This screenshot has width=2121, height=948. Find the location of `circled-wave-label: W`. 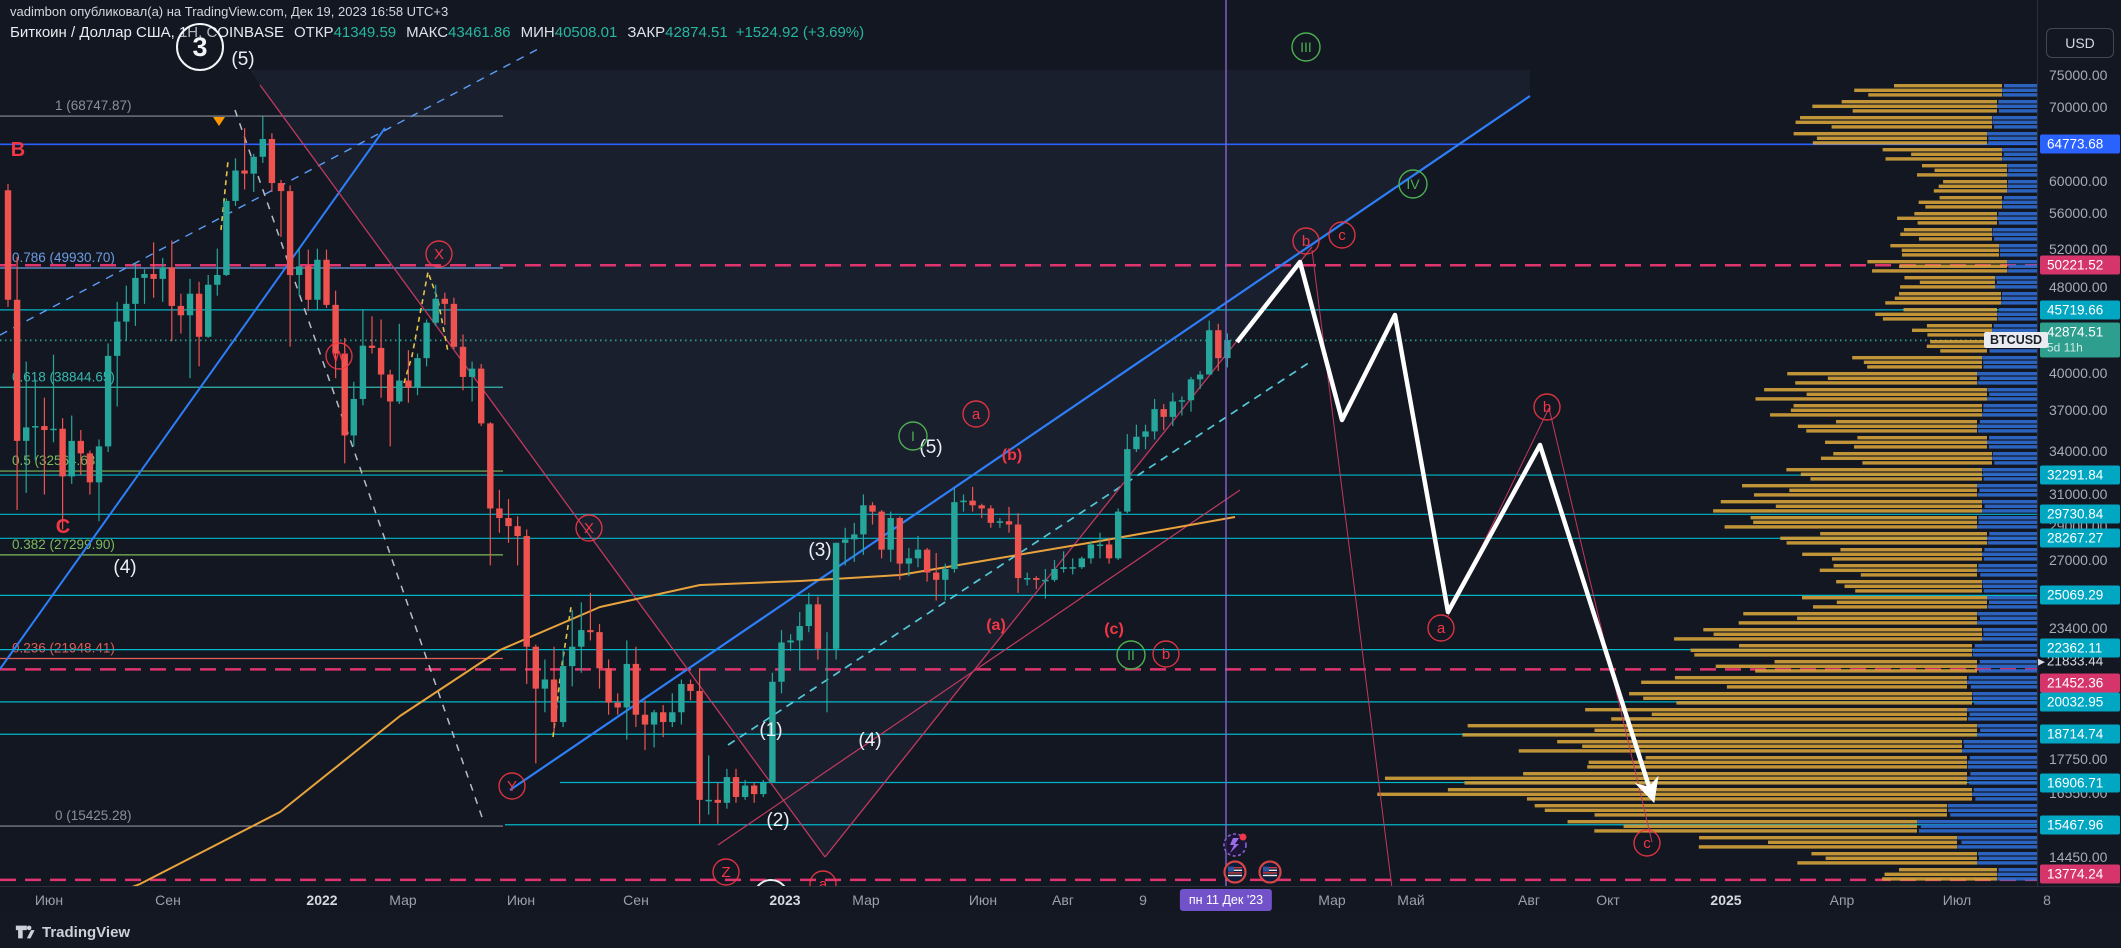

circled-wave-label: W is located at coordinates (339, 356).